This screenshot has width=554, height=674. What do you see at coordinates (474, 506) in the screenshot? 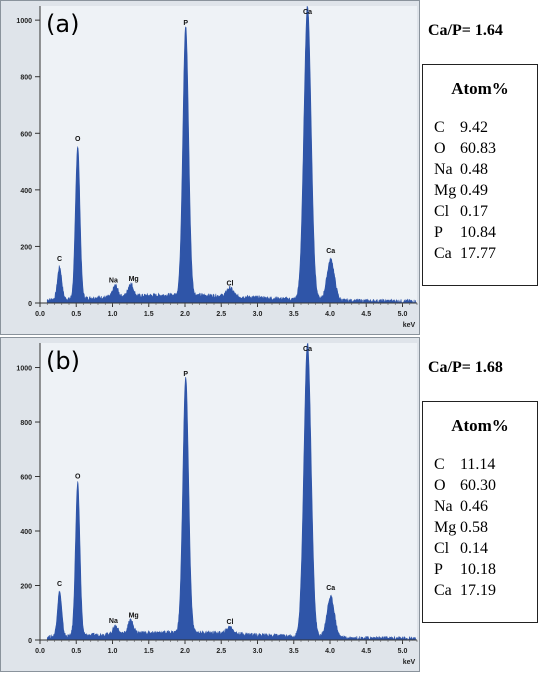
I see `atom-value: 0.46` at bounding box center [474, 506].